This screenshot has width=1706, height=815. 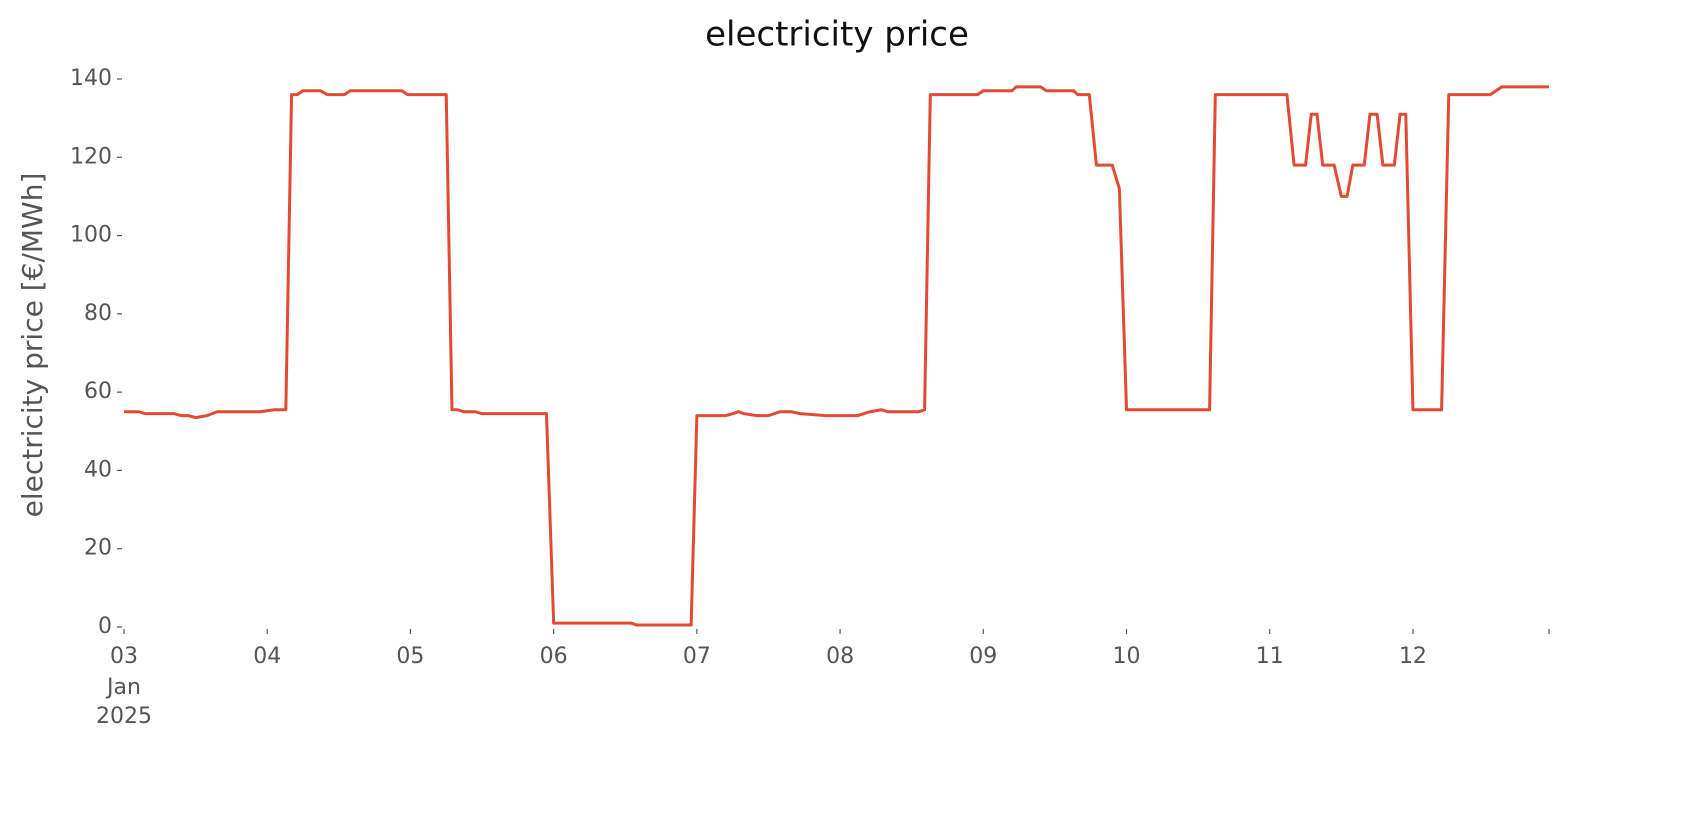 What do you see at coordinates (840, 656) in the screenshot?
I see `x-tick-label: 08` at bounding box center [840, 656].